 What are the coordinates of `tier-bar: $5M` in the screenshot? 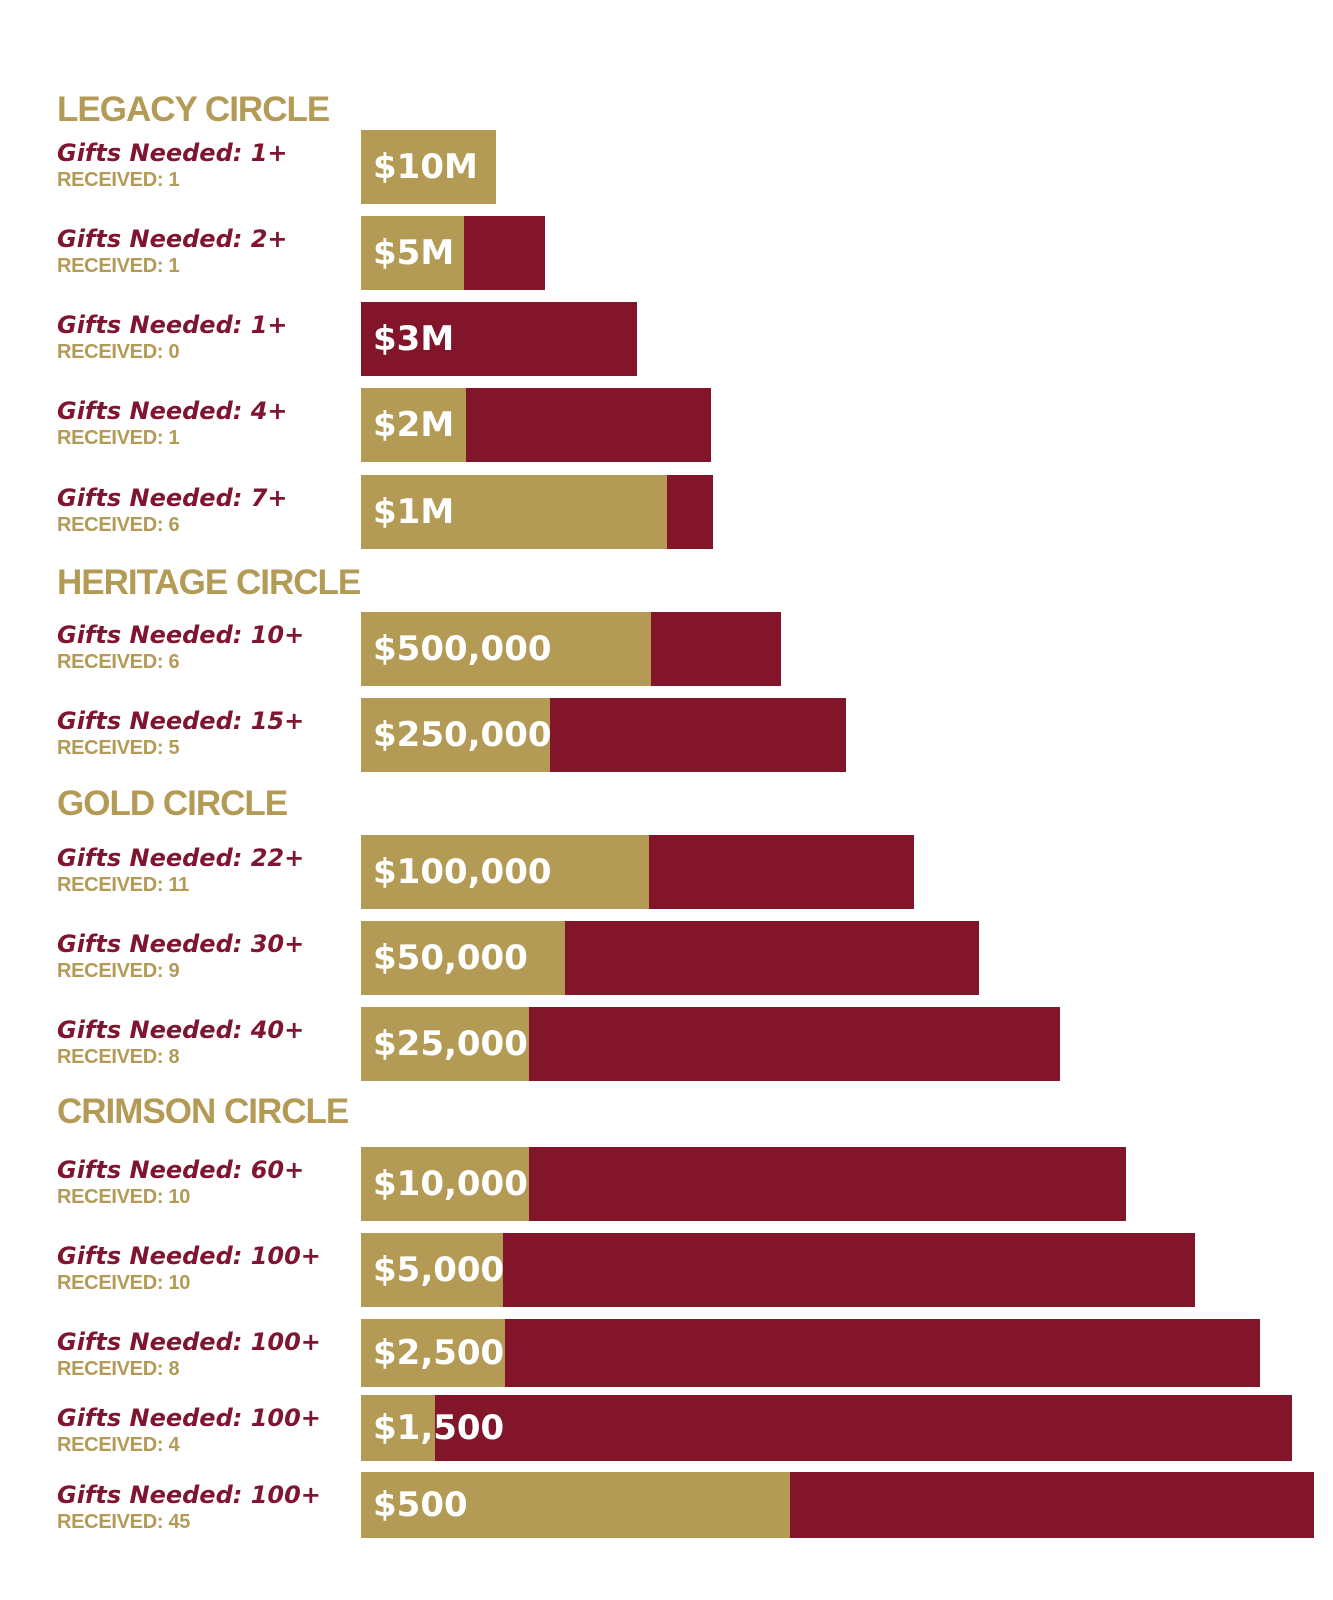 It's located at (453, 253).